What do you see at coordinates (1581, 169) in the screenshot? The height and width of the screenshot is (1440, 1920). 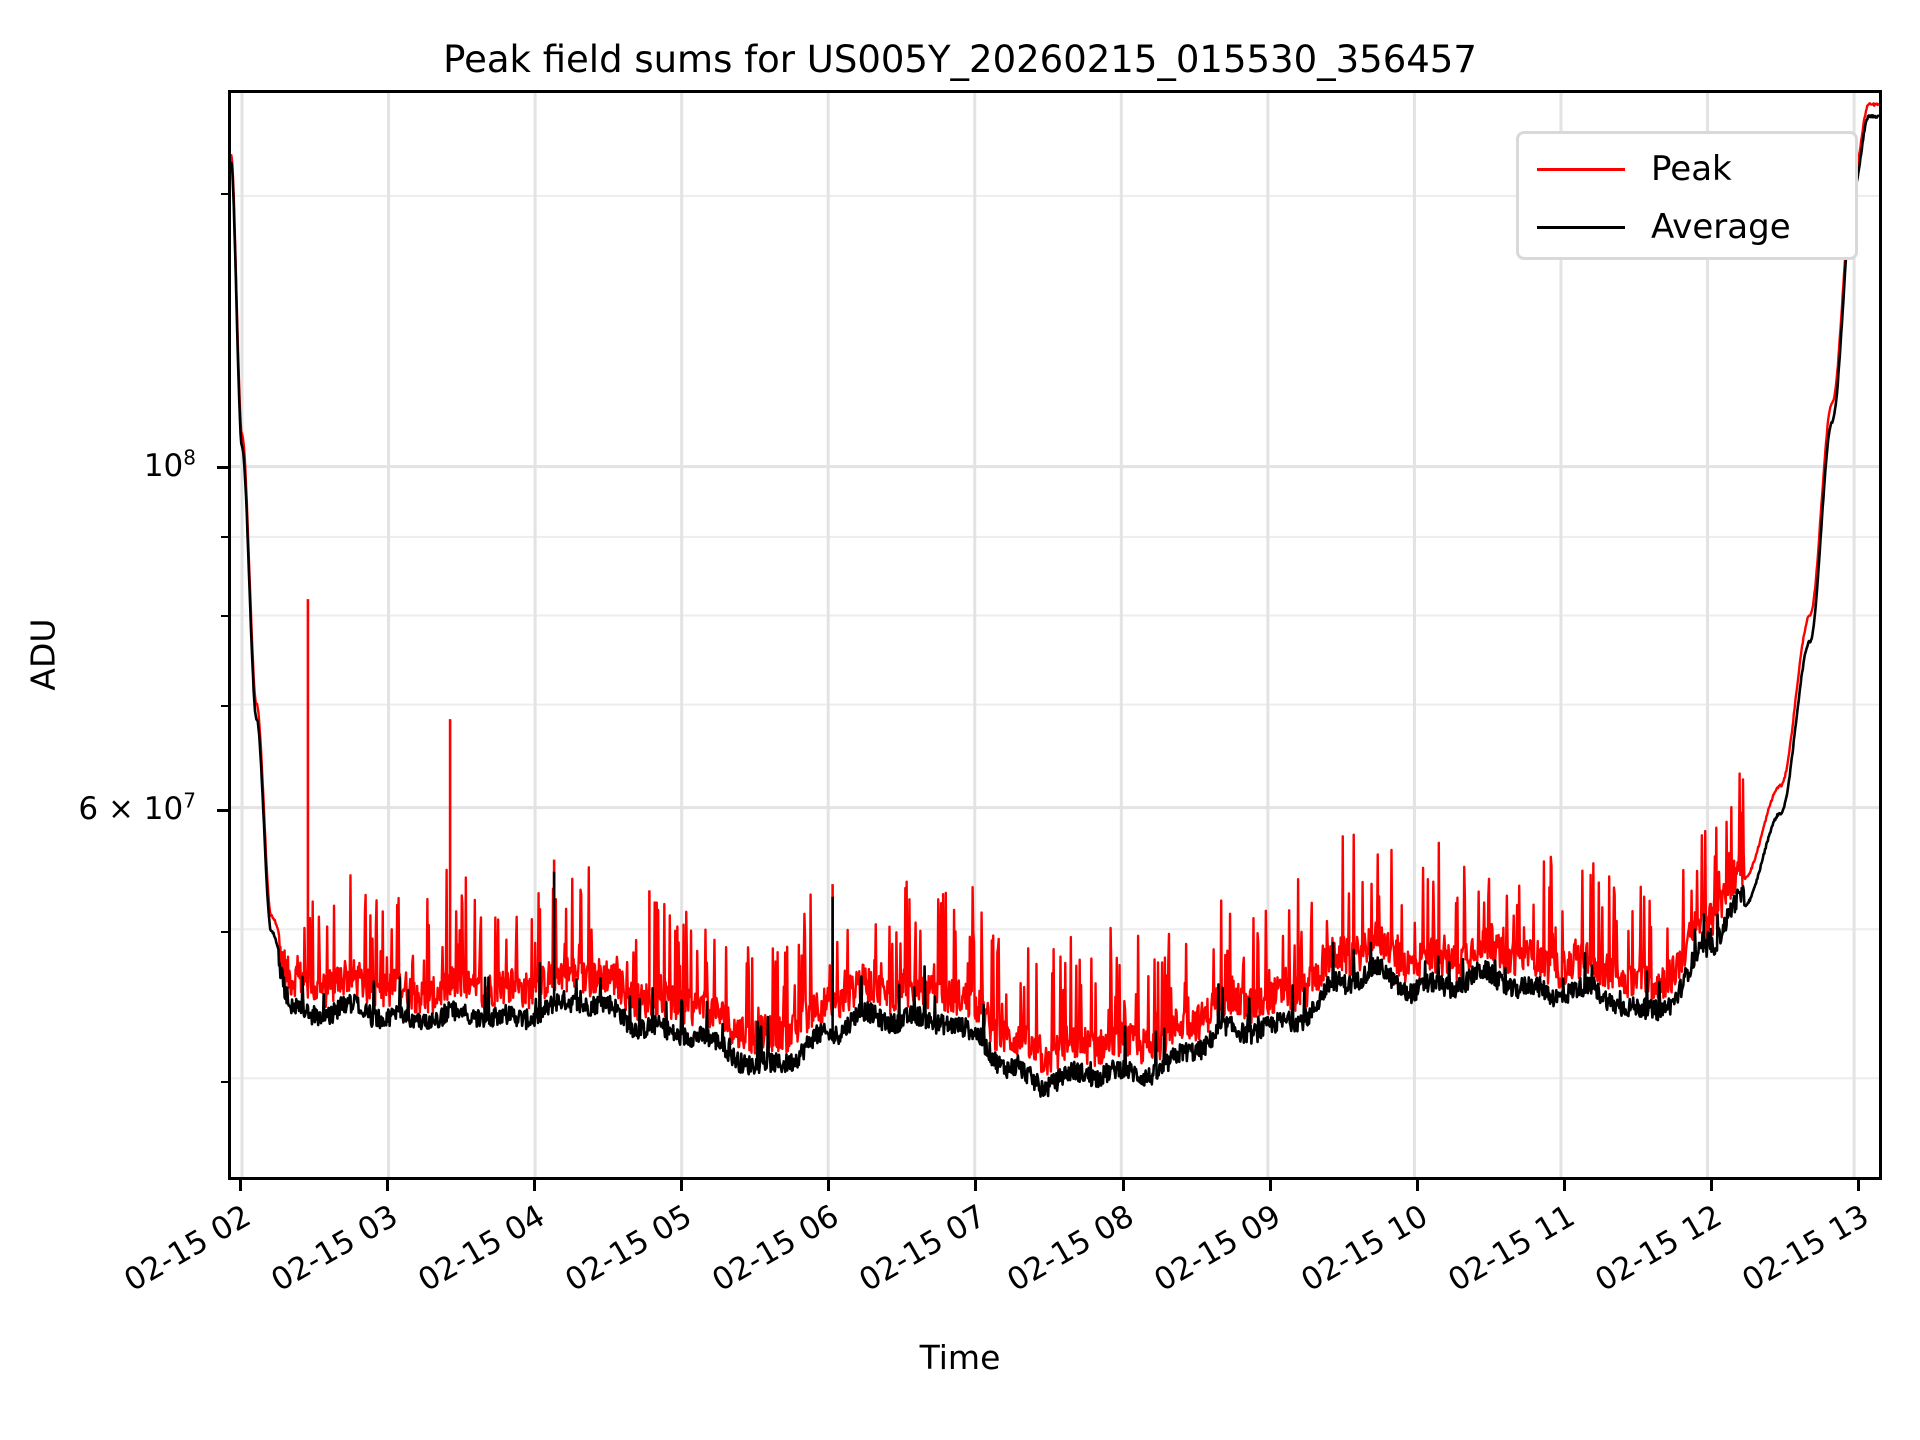 I see `legend-swatch-peak` at bounding box center [1581, 169].